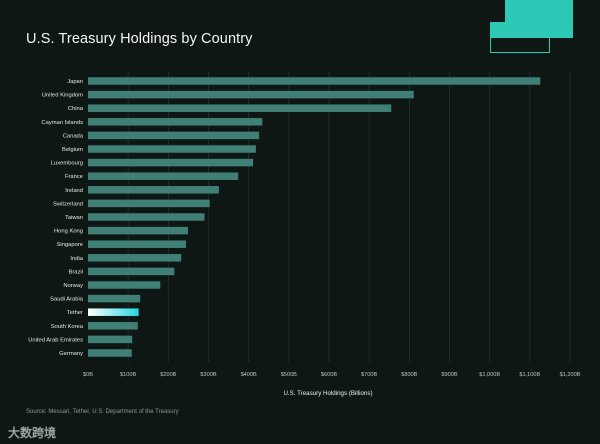 Image resolution: width=600 pixels, height=444 pixels. Describe the element at coordinates (449, 375) in the screenshot. I see `x-tick-label: $900B` at that location.